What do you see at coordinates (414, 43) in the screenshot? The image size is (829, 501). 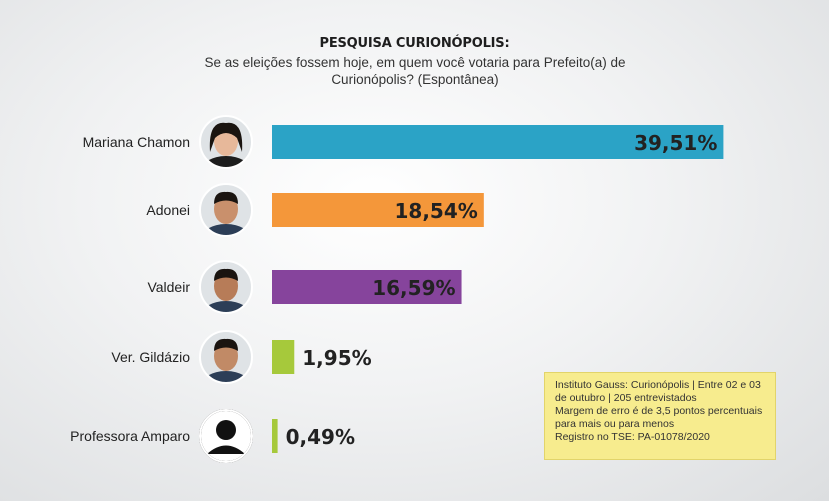 I see `chart-title: PESQUISA CURIONÓPOLIS:` at bounding box center [414, 43].